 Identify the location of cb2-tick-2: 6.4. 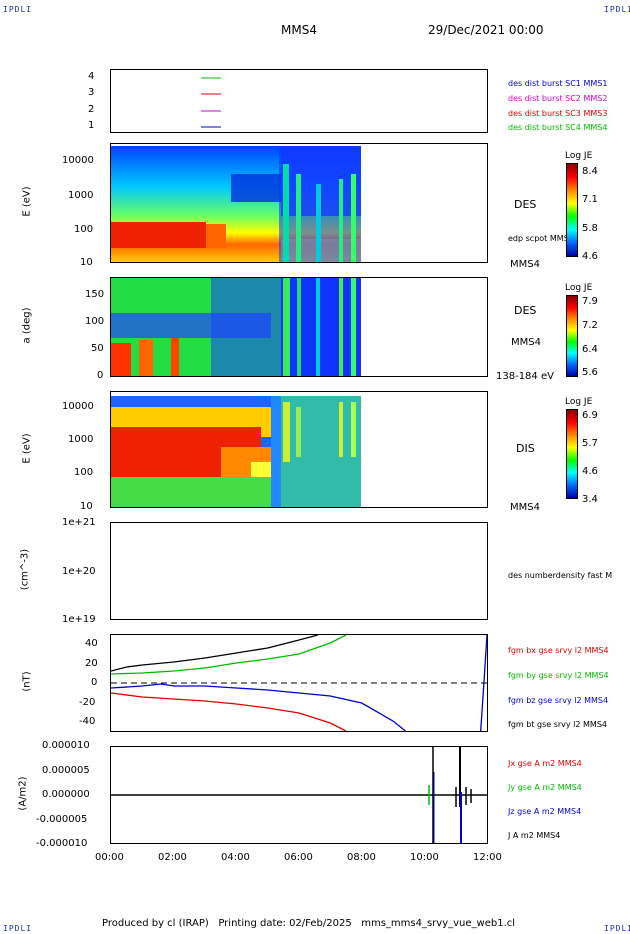
(590, 349).